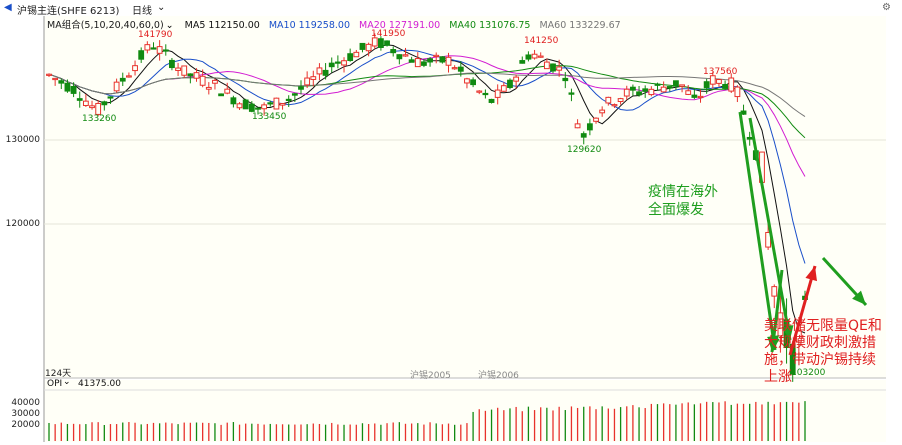 The height and width of the screenshot is (445, 902). I want to click on high-label: 137560, so click(720, 72).